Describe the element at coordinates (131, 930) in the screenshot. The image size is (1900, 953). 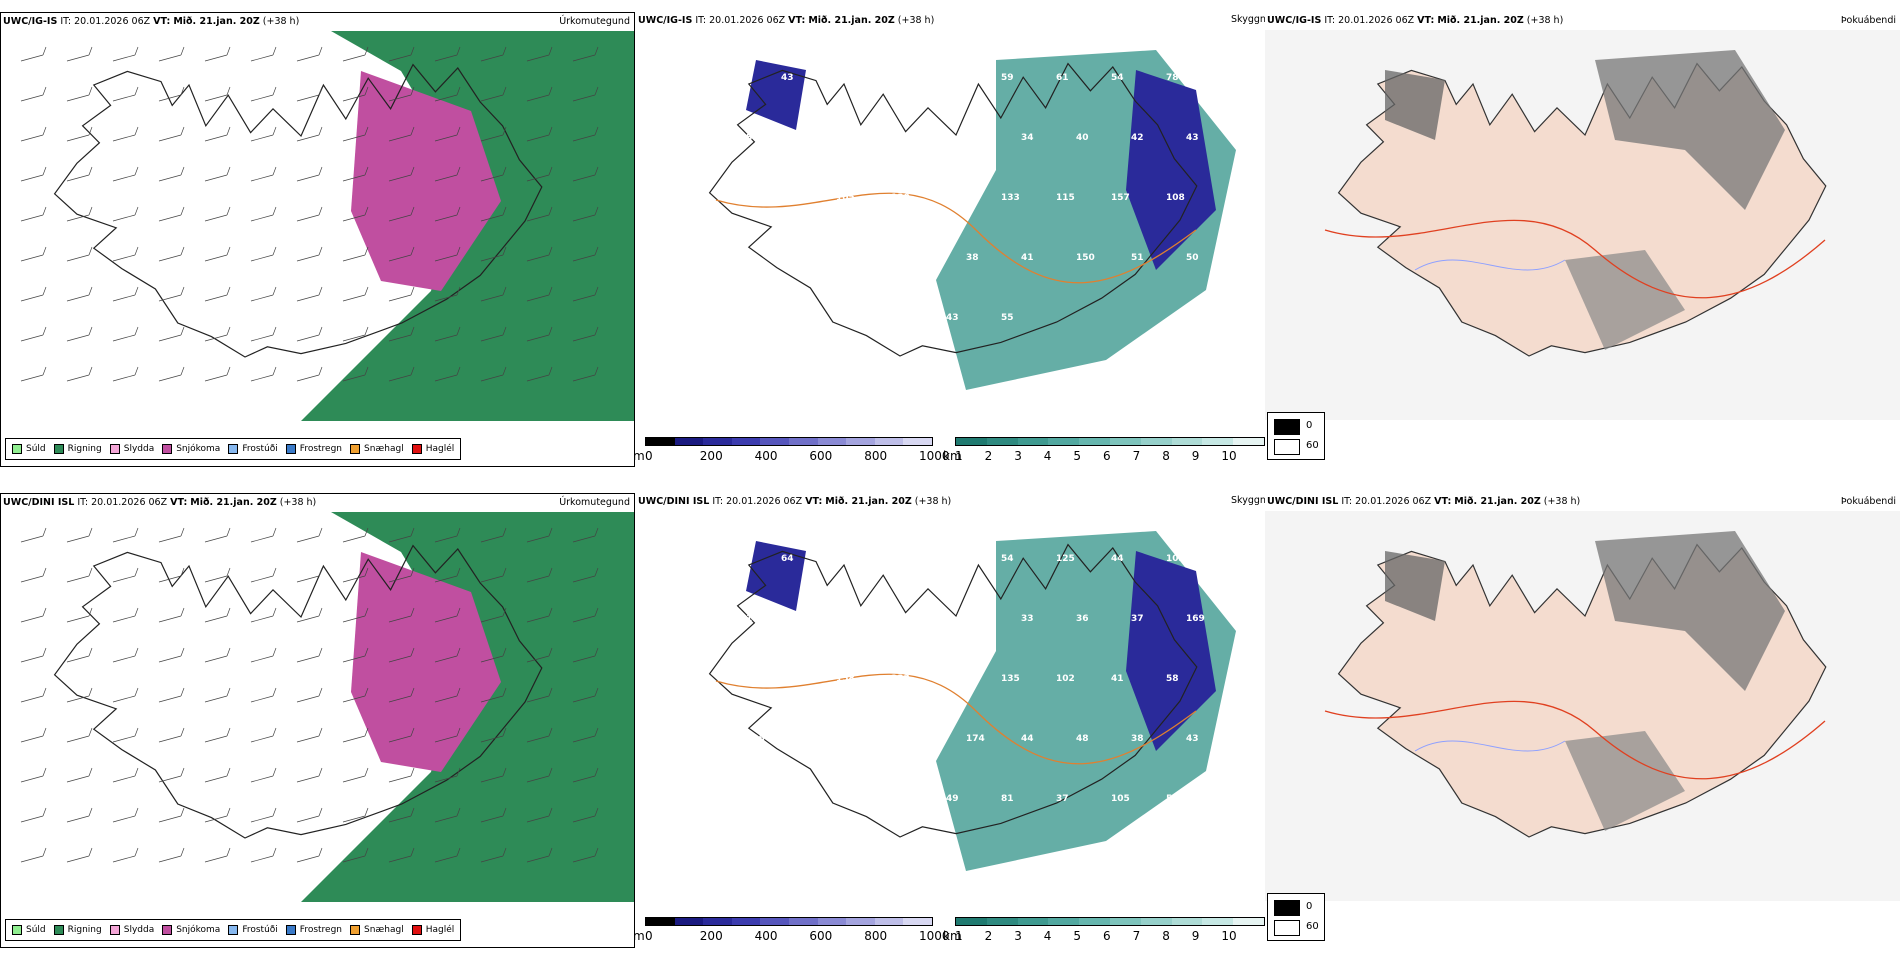
I see `legend-item: Slydda` at that location.